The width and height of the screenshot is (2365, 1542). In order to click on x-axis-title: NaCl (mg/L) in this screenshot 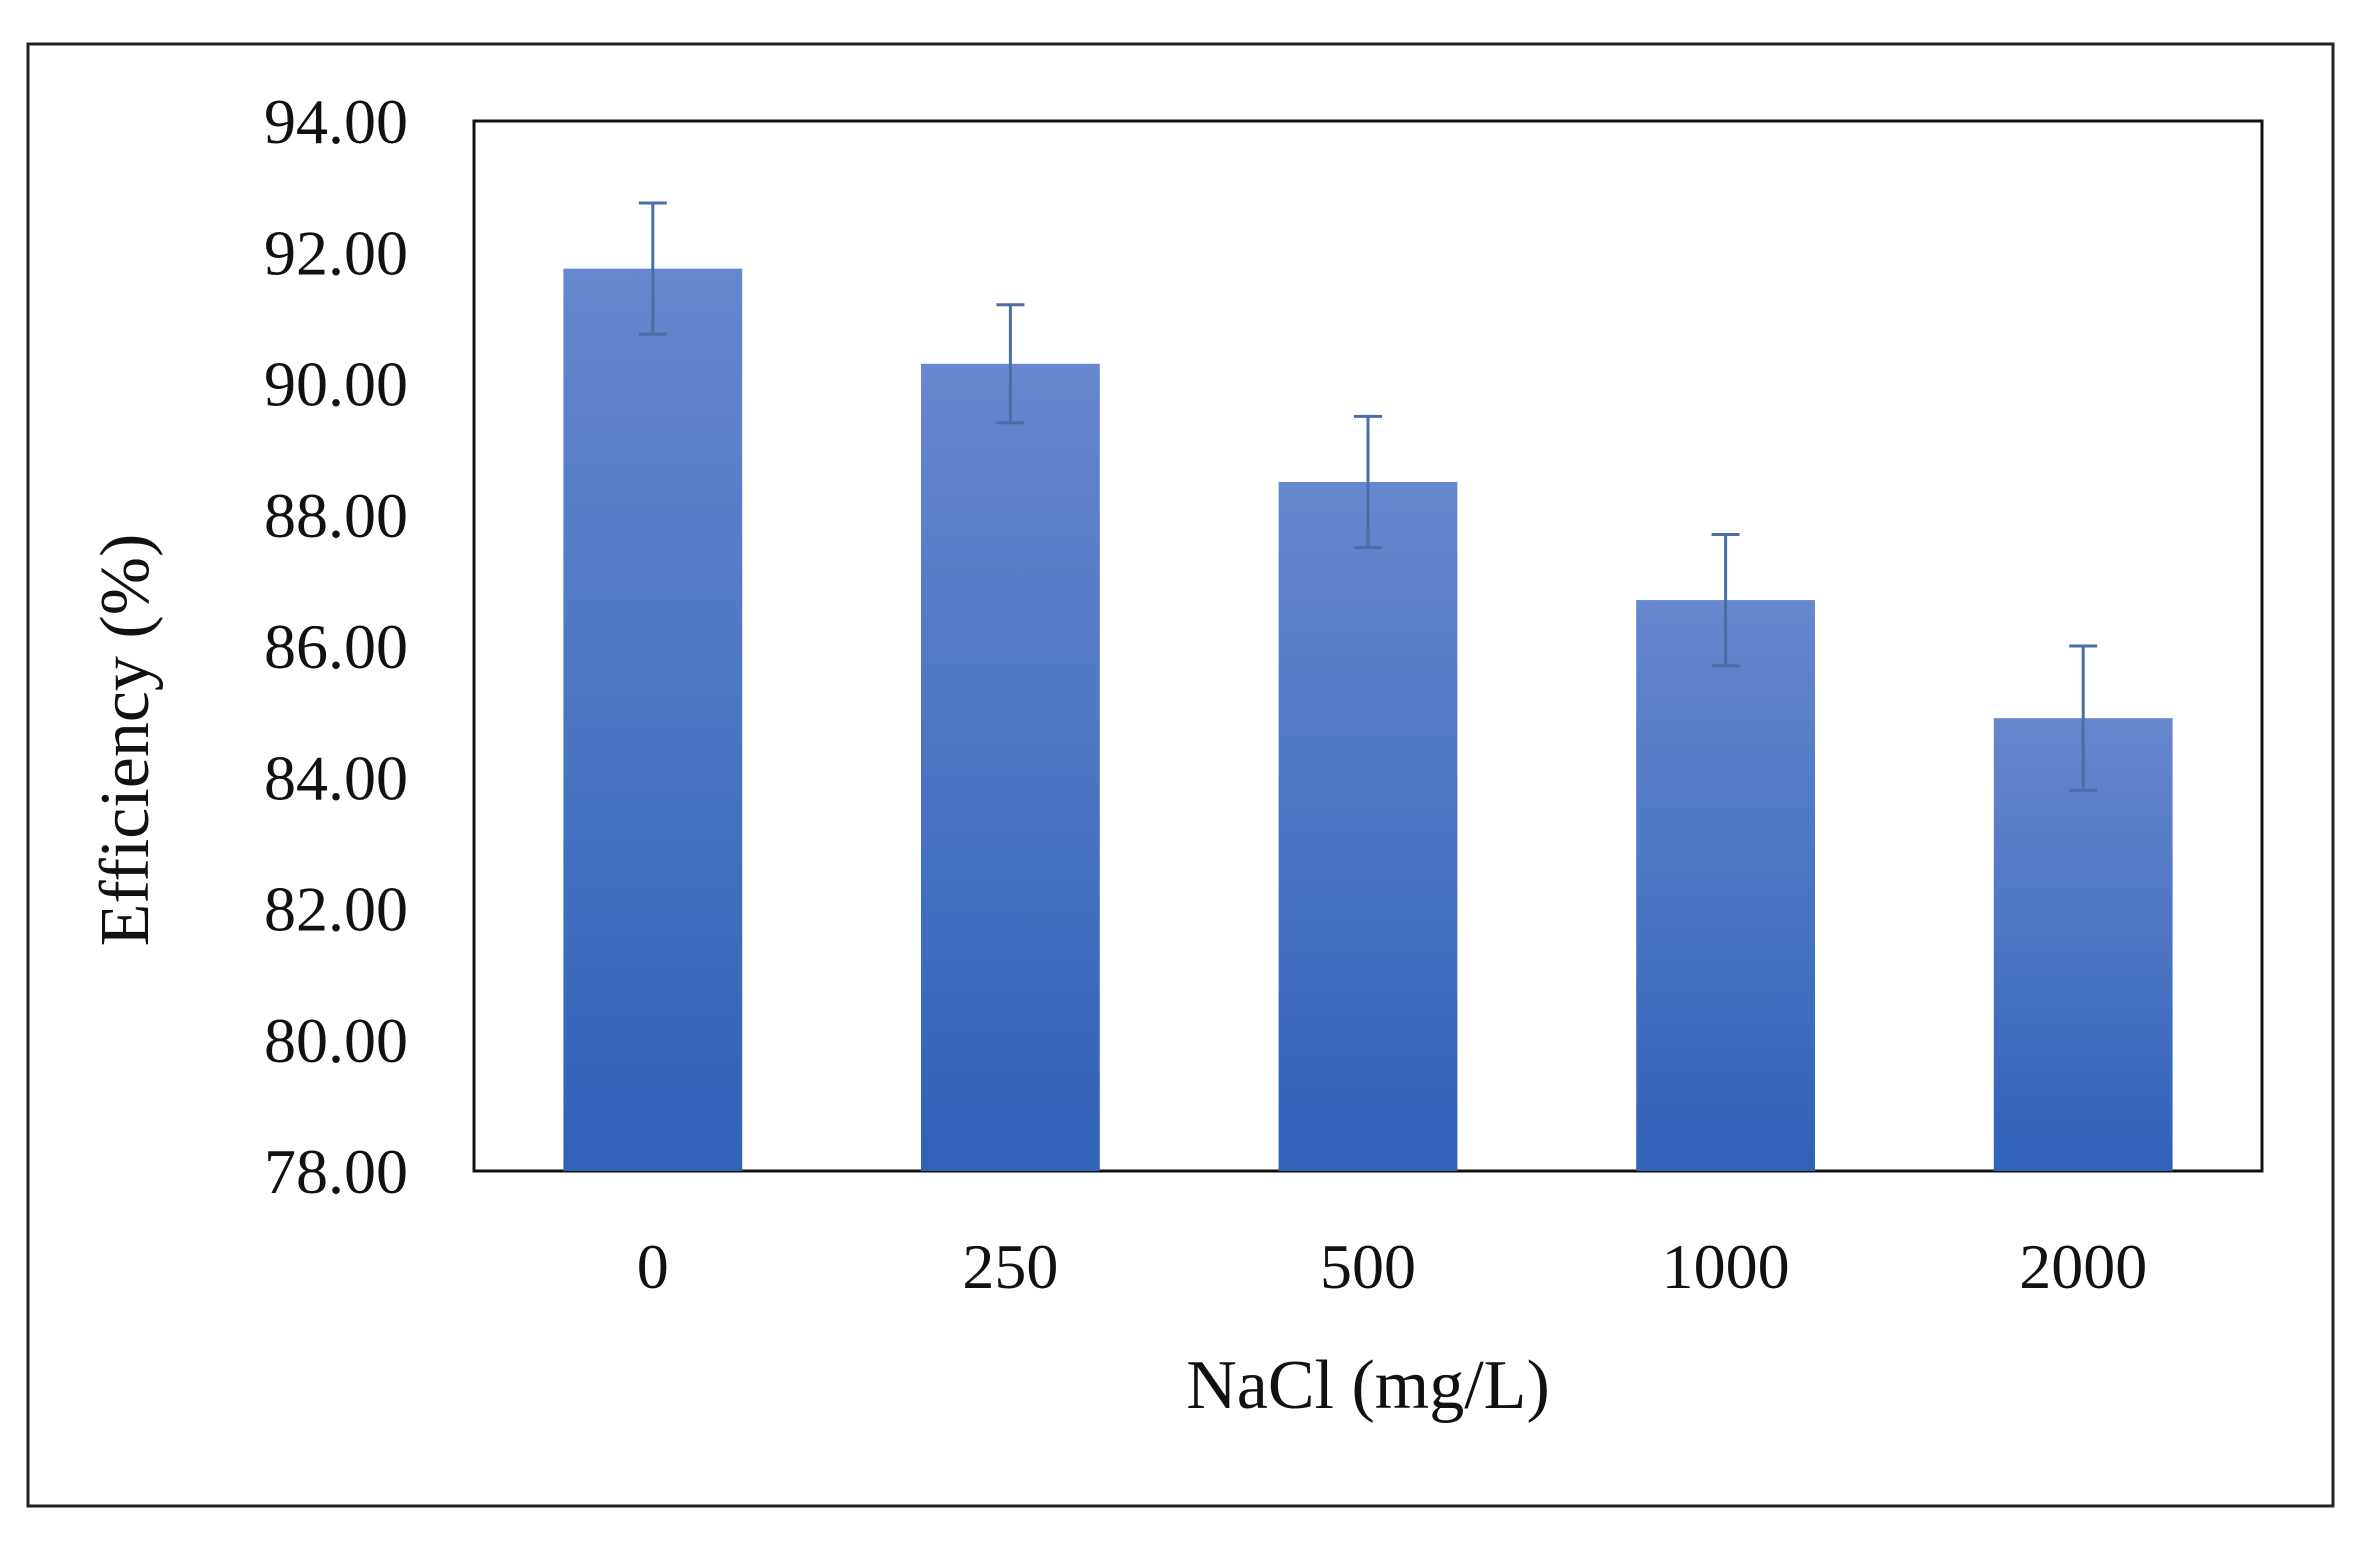, I will do `click(1368, 1385)`.